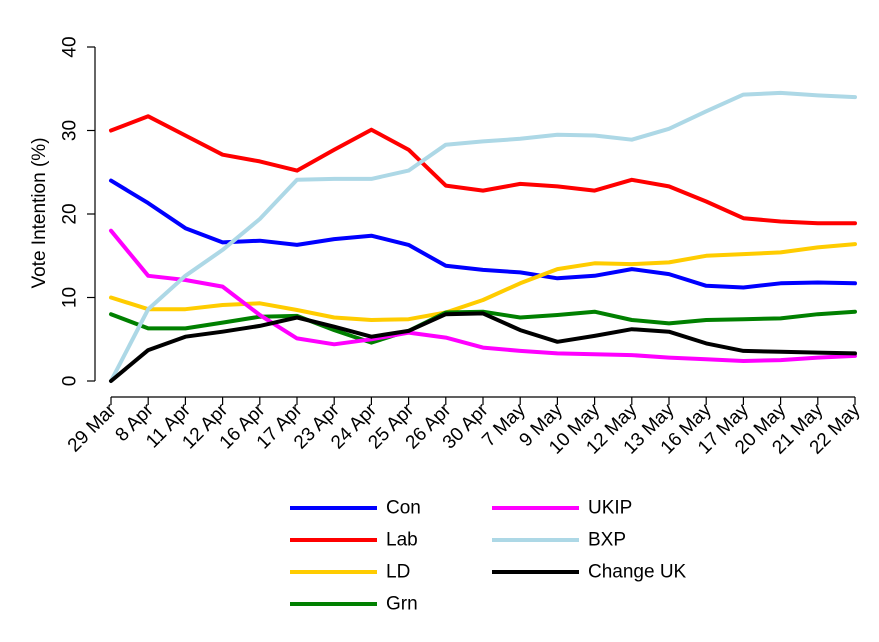 The height and width of the screenshot is (642, 879). Describe the element at coordinates (483, 347) in the screenshot. I see `series-line-change-uk` at that location.